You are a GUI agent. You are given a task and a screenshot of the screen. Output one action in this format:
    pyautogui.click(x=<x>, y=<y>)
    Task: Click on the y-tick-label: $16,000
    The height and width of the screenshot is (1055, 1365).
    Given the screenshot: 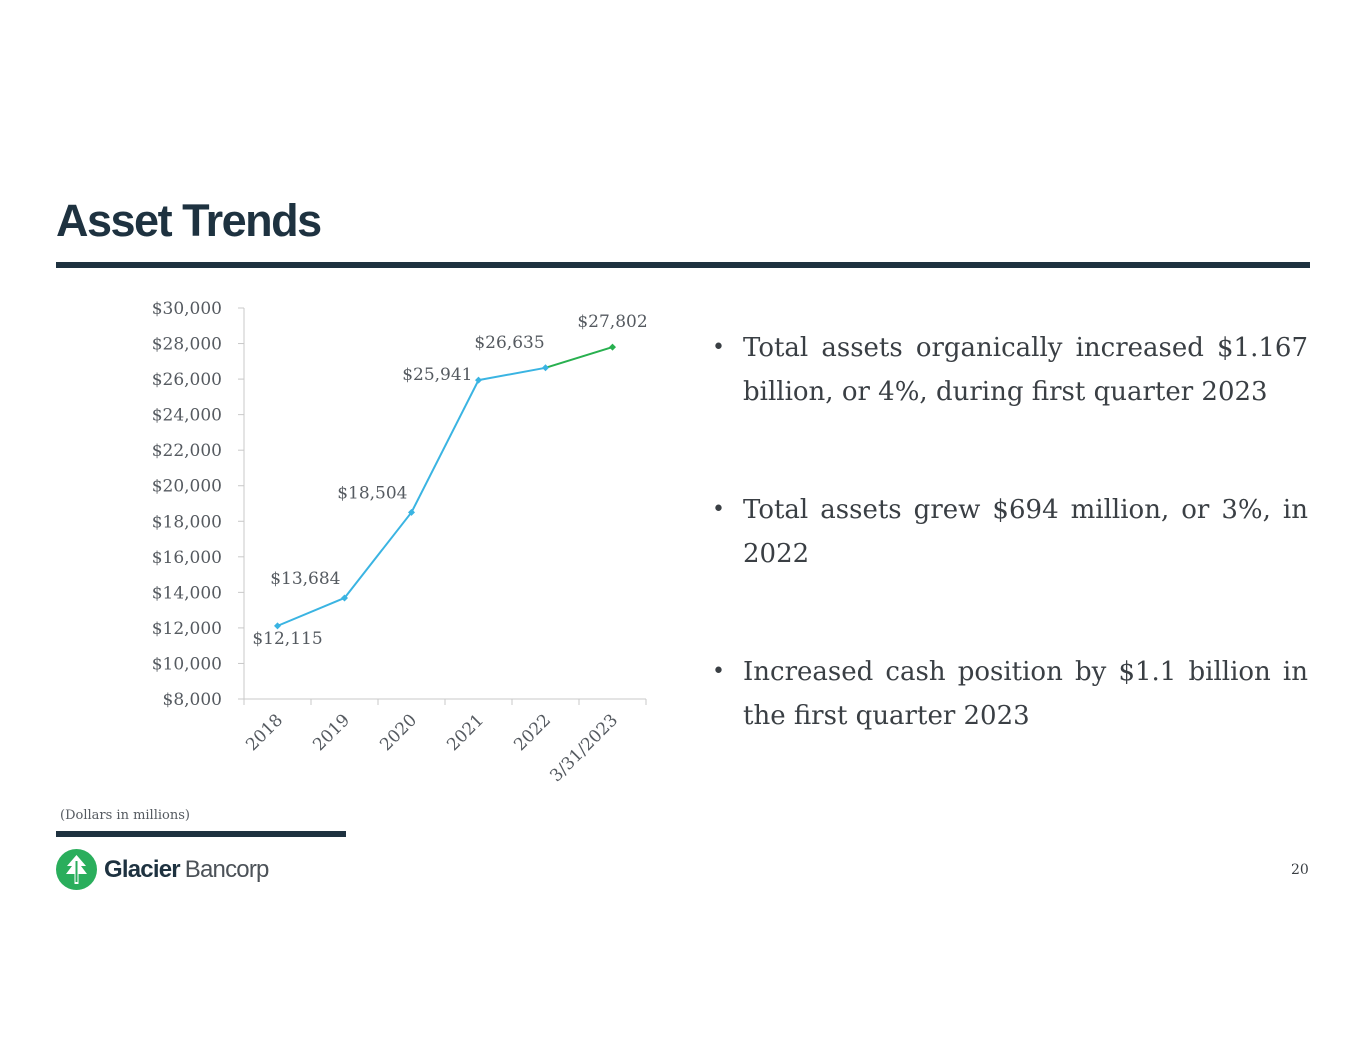 What is the action you would take?
    pyautogui.click(x=187, y=558)
    